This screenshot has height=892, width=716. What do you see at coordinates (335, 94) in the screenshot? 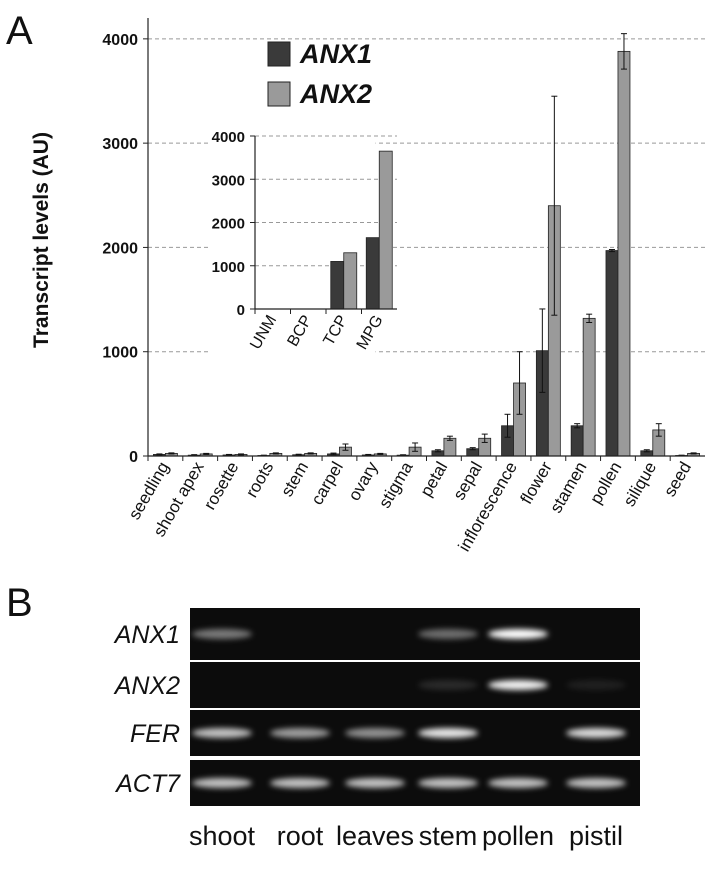
I see `legend-label: ANX2` at bounding box center [335, 94].